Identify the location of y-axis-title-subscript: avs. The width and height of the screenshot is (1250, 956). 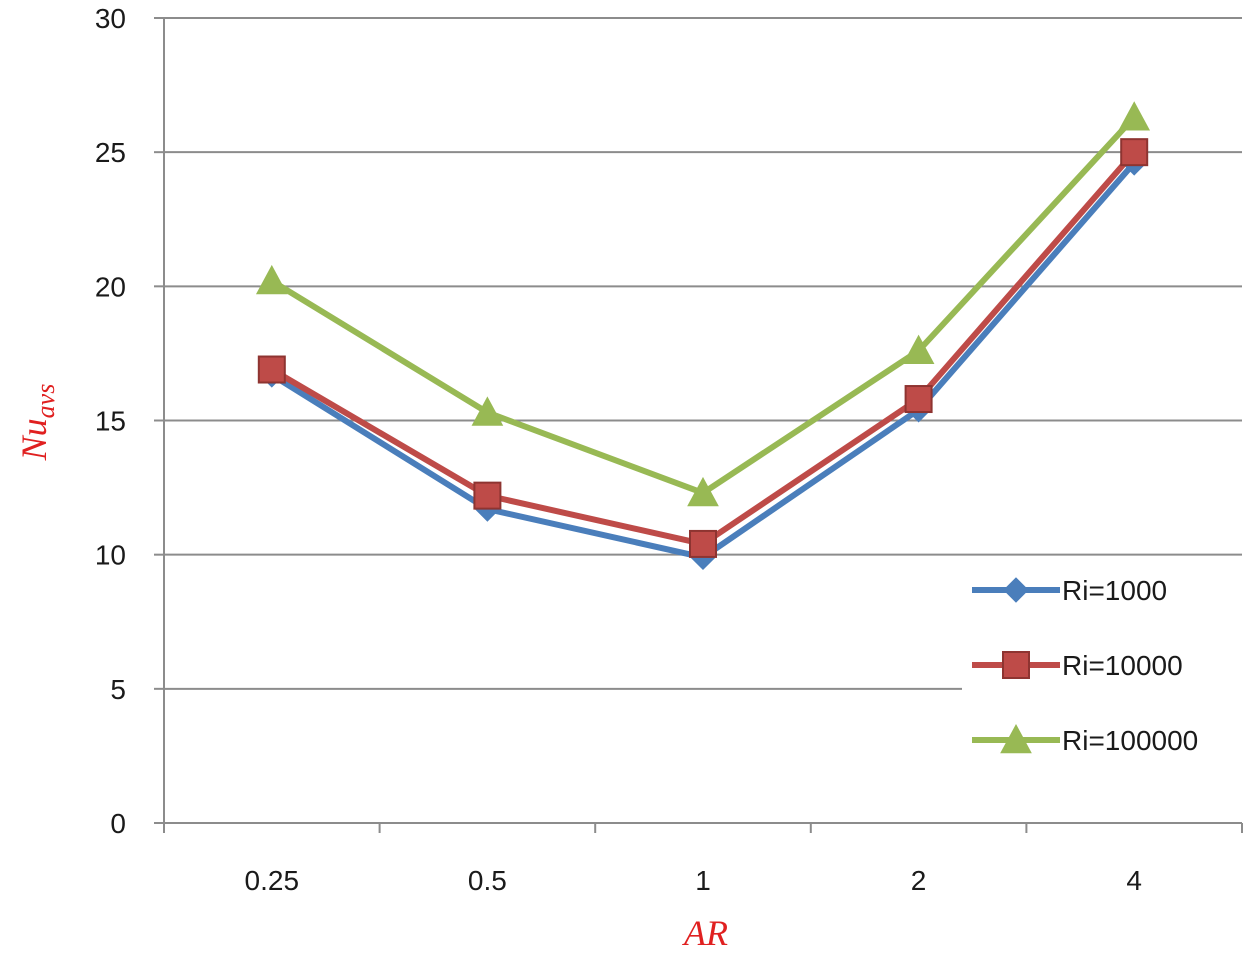
(45, 401).